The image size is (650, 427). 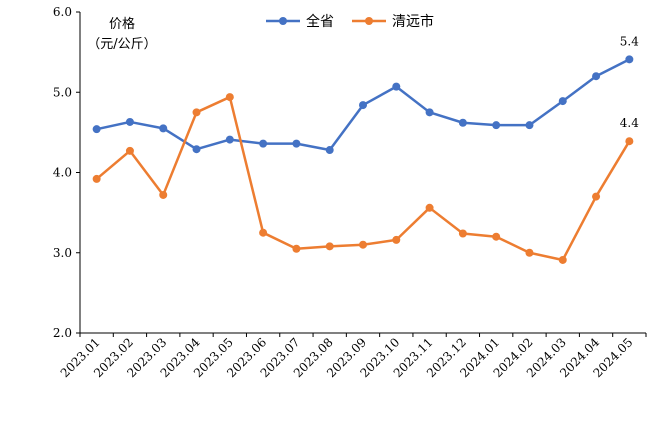 I want to click on y-tick-label: 6.0, so click(x=62, y=12).